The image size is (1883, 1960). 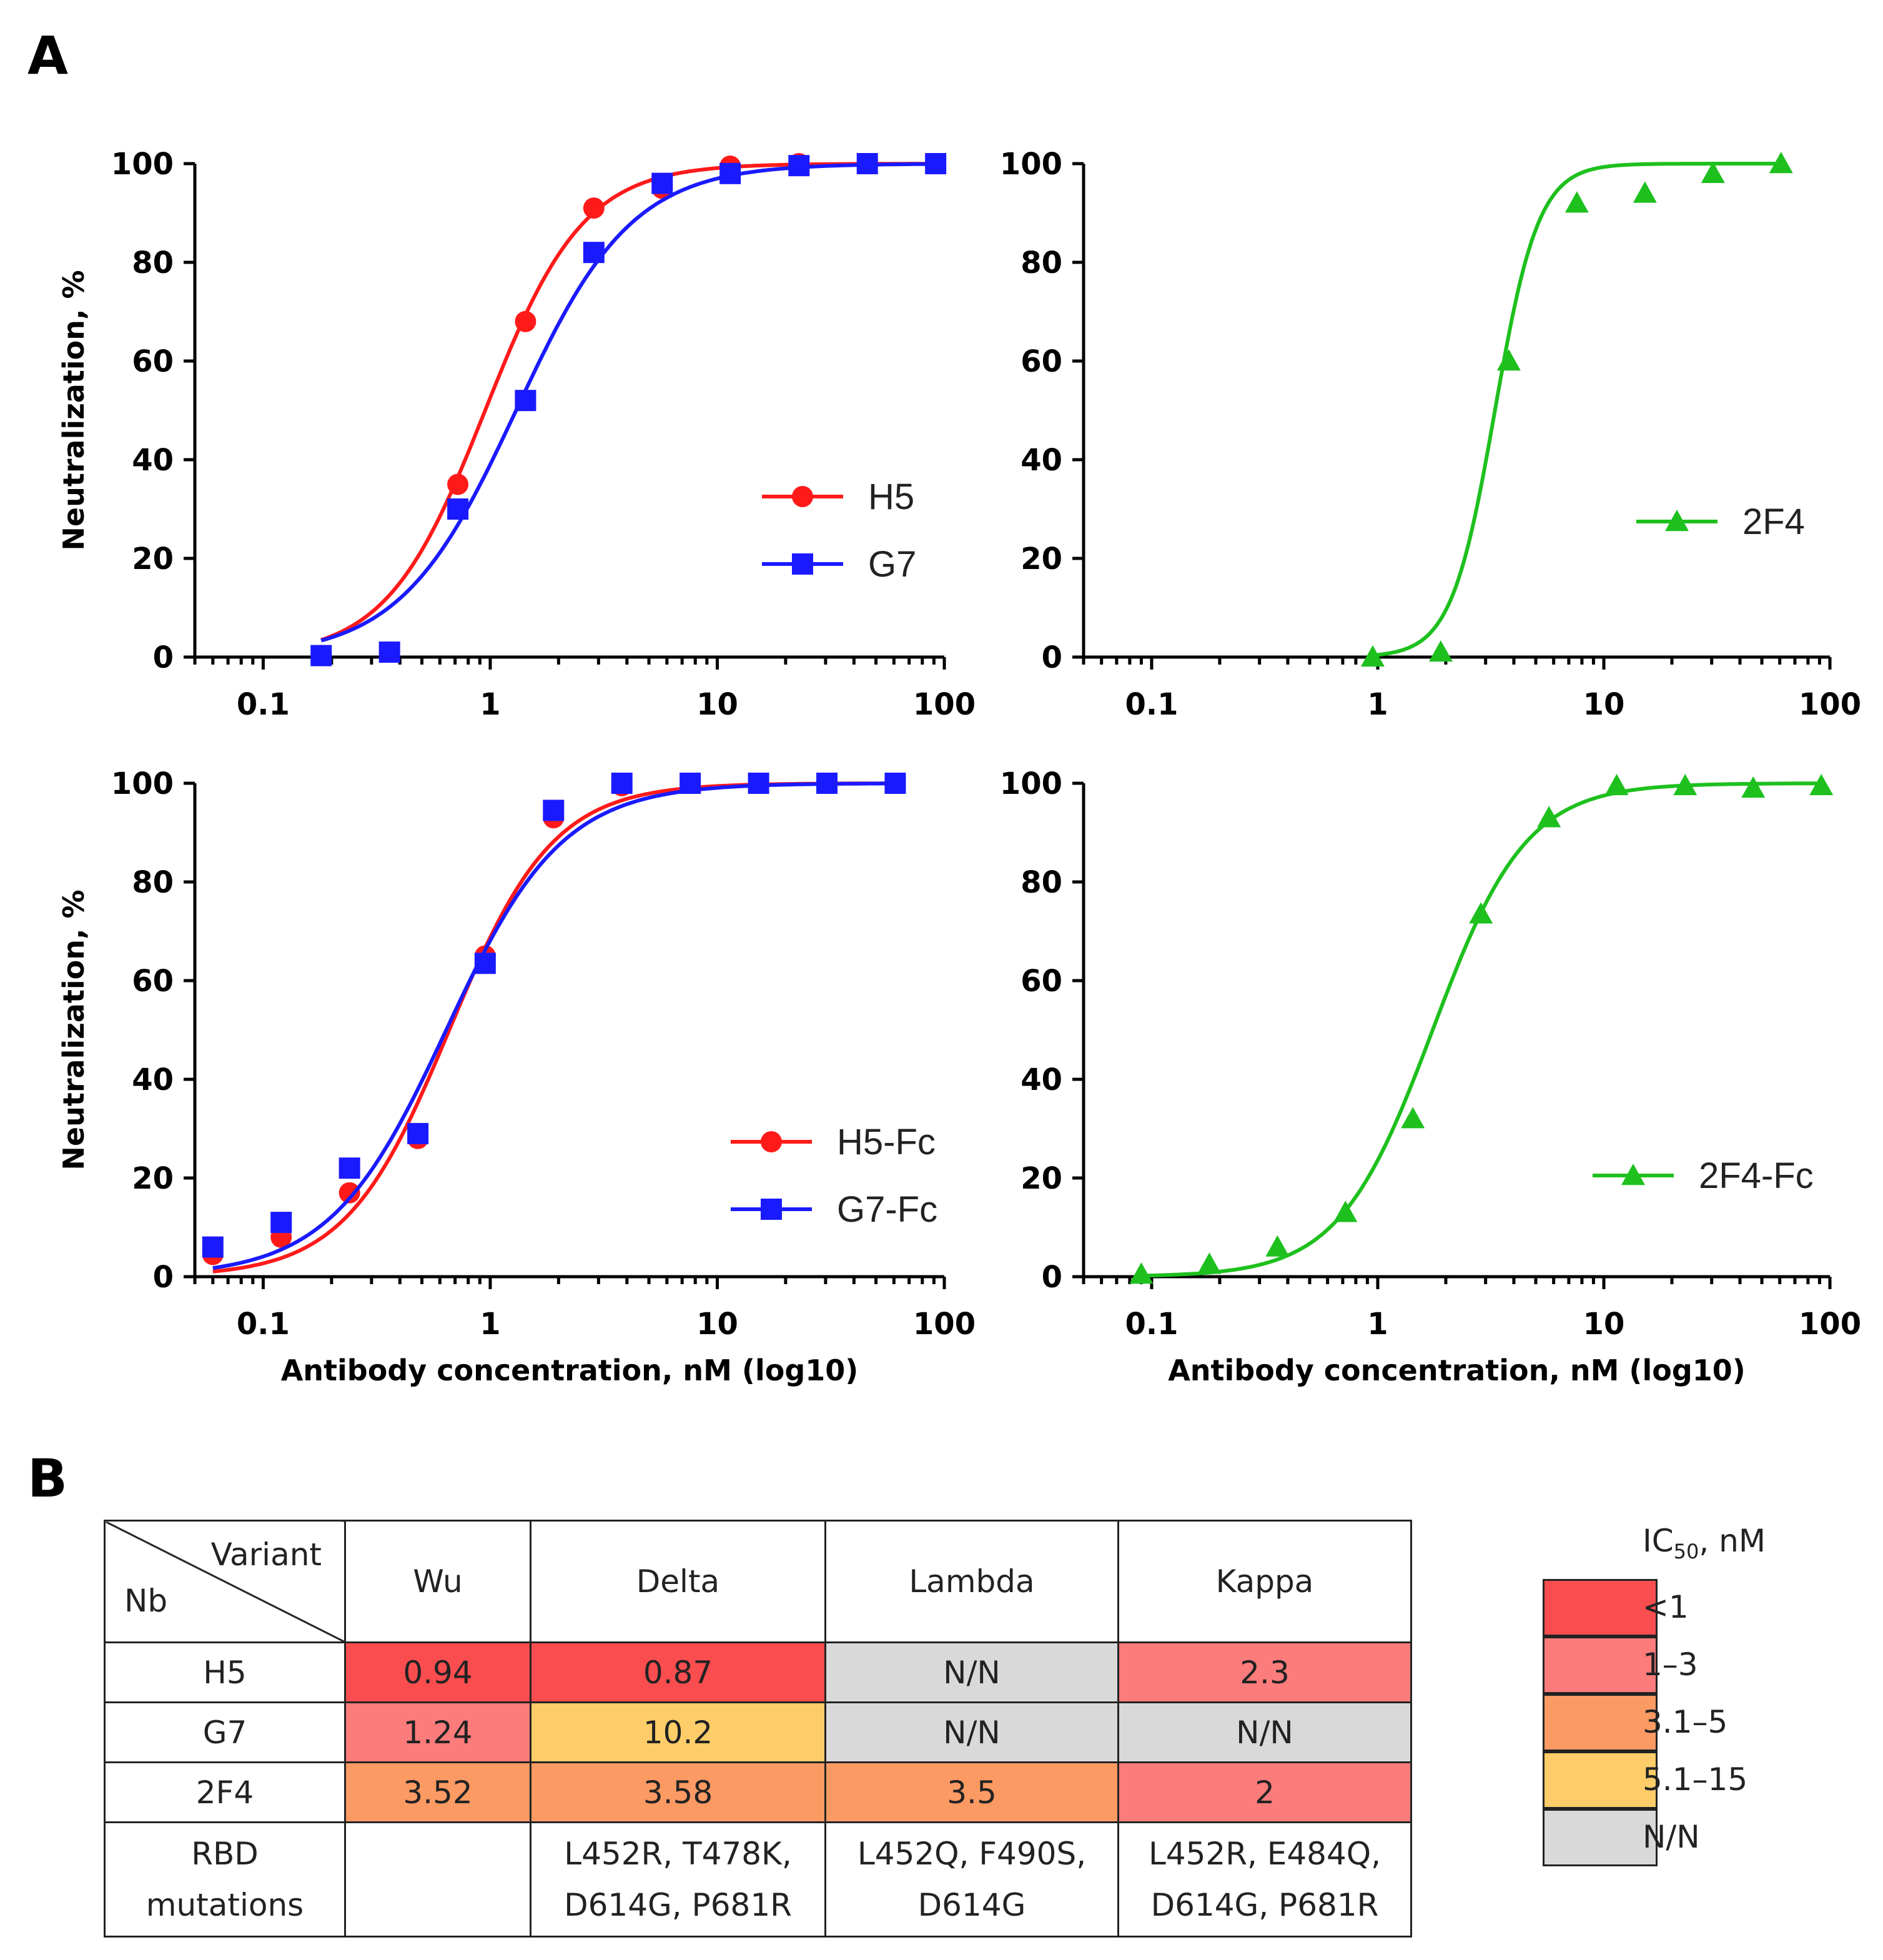 I want to click on mutations-cell, so click(x=438, y=1879).